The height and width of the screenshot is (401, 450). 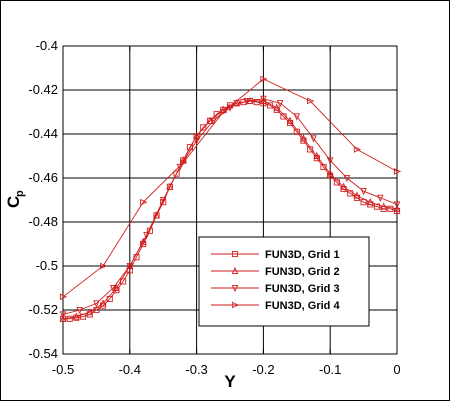 What do you see at coordinates (47, 265) in the screenshot?
I see `y-tick-label: -0.5` at bounding box center [47, 265].